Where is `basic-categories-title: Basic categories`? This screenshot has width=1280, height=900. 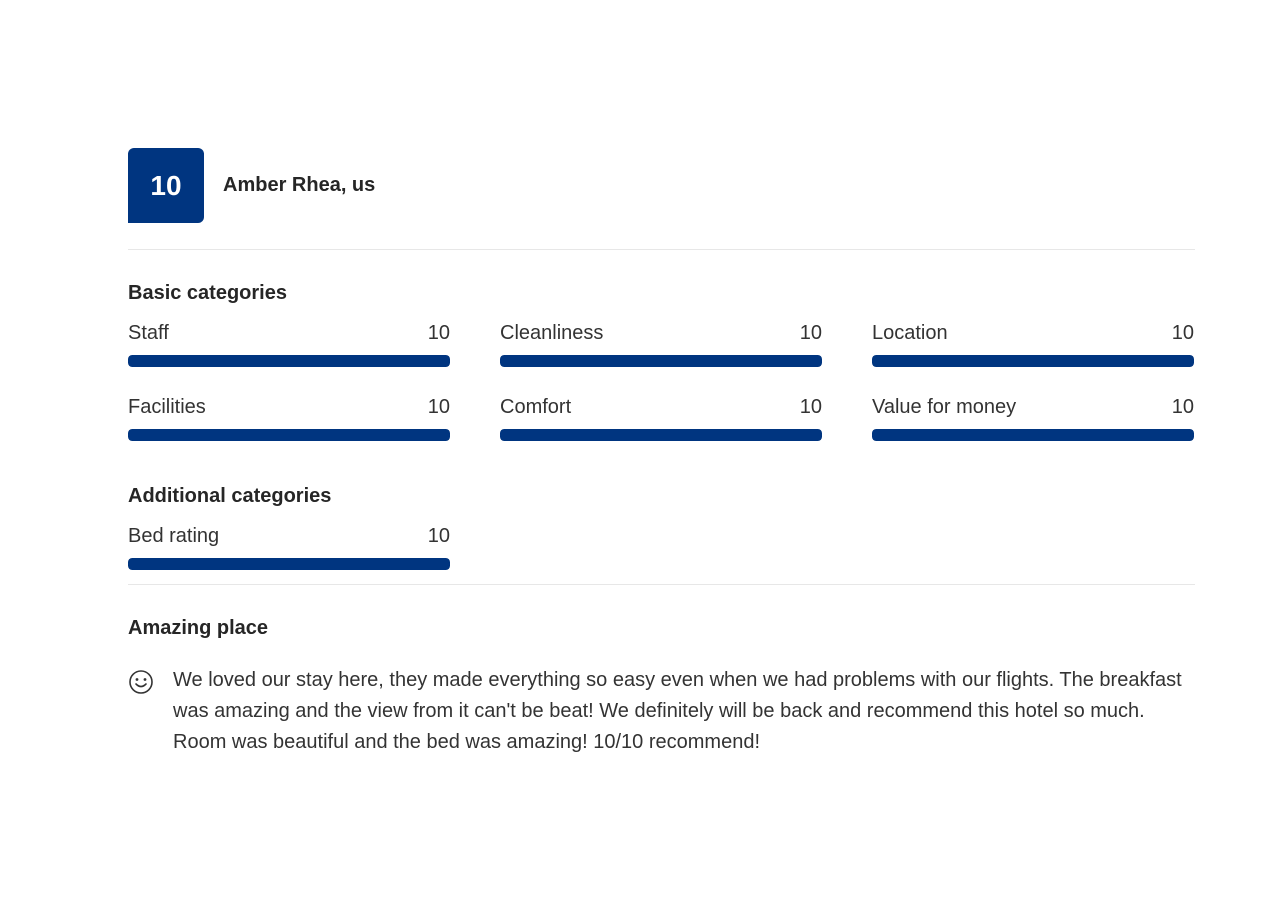 basic-categories-title: Basic categories is located at coordinates (207, 293).